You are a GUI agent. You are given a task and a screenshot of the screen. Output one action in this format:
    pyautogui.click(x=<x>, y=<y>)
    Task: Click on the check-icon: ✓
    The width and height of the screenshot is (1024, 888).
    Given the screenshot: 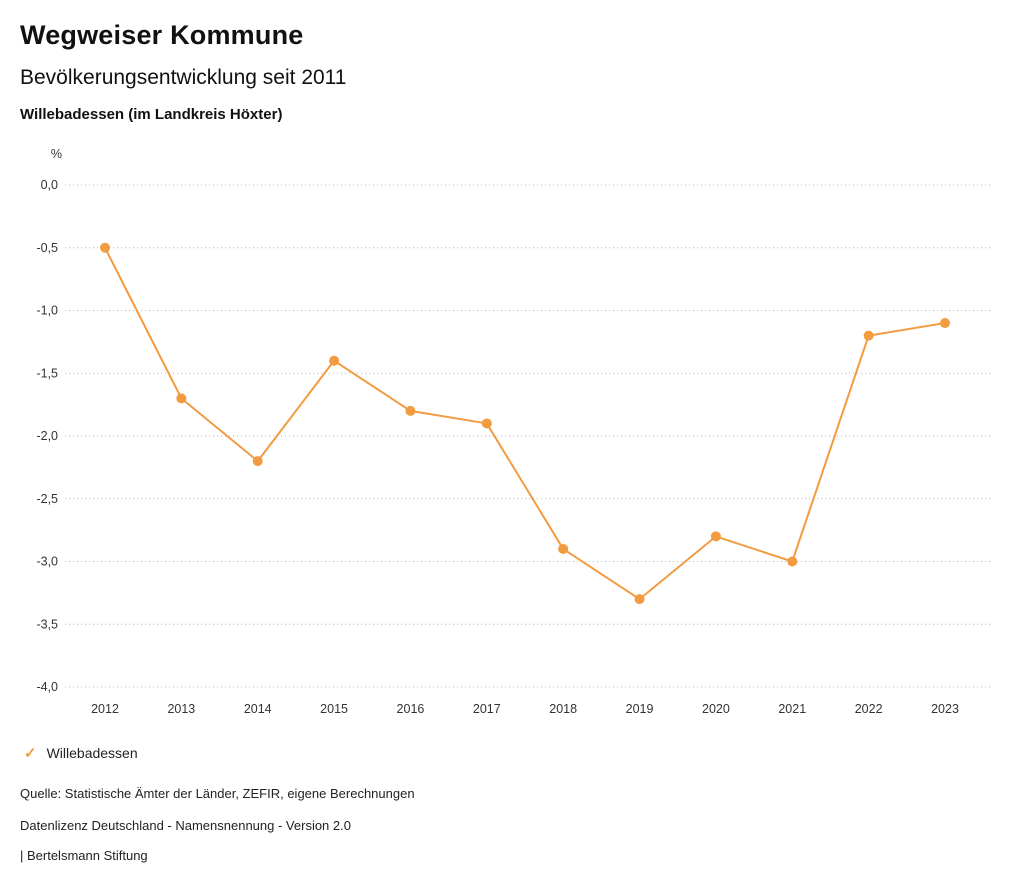 What is the action you would take?
    pyautogui.click(x=30, y=753)
    